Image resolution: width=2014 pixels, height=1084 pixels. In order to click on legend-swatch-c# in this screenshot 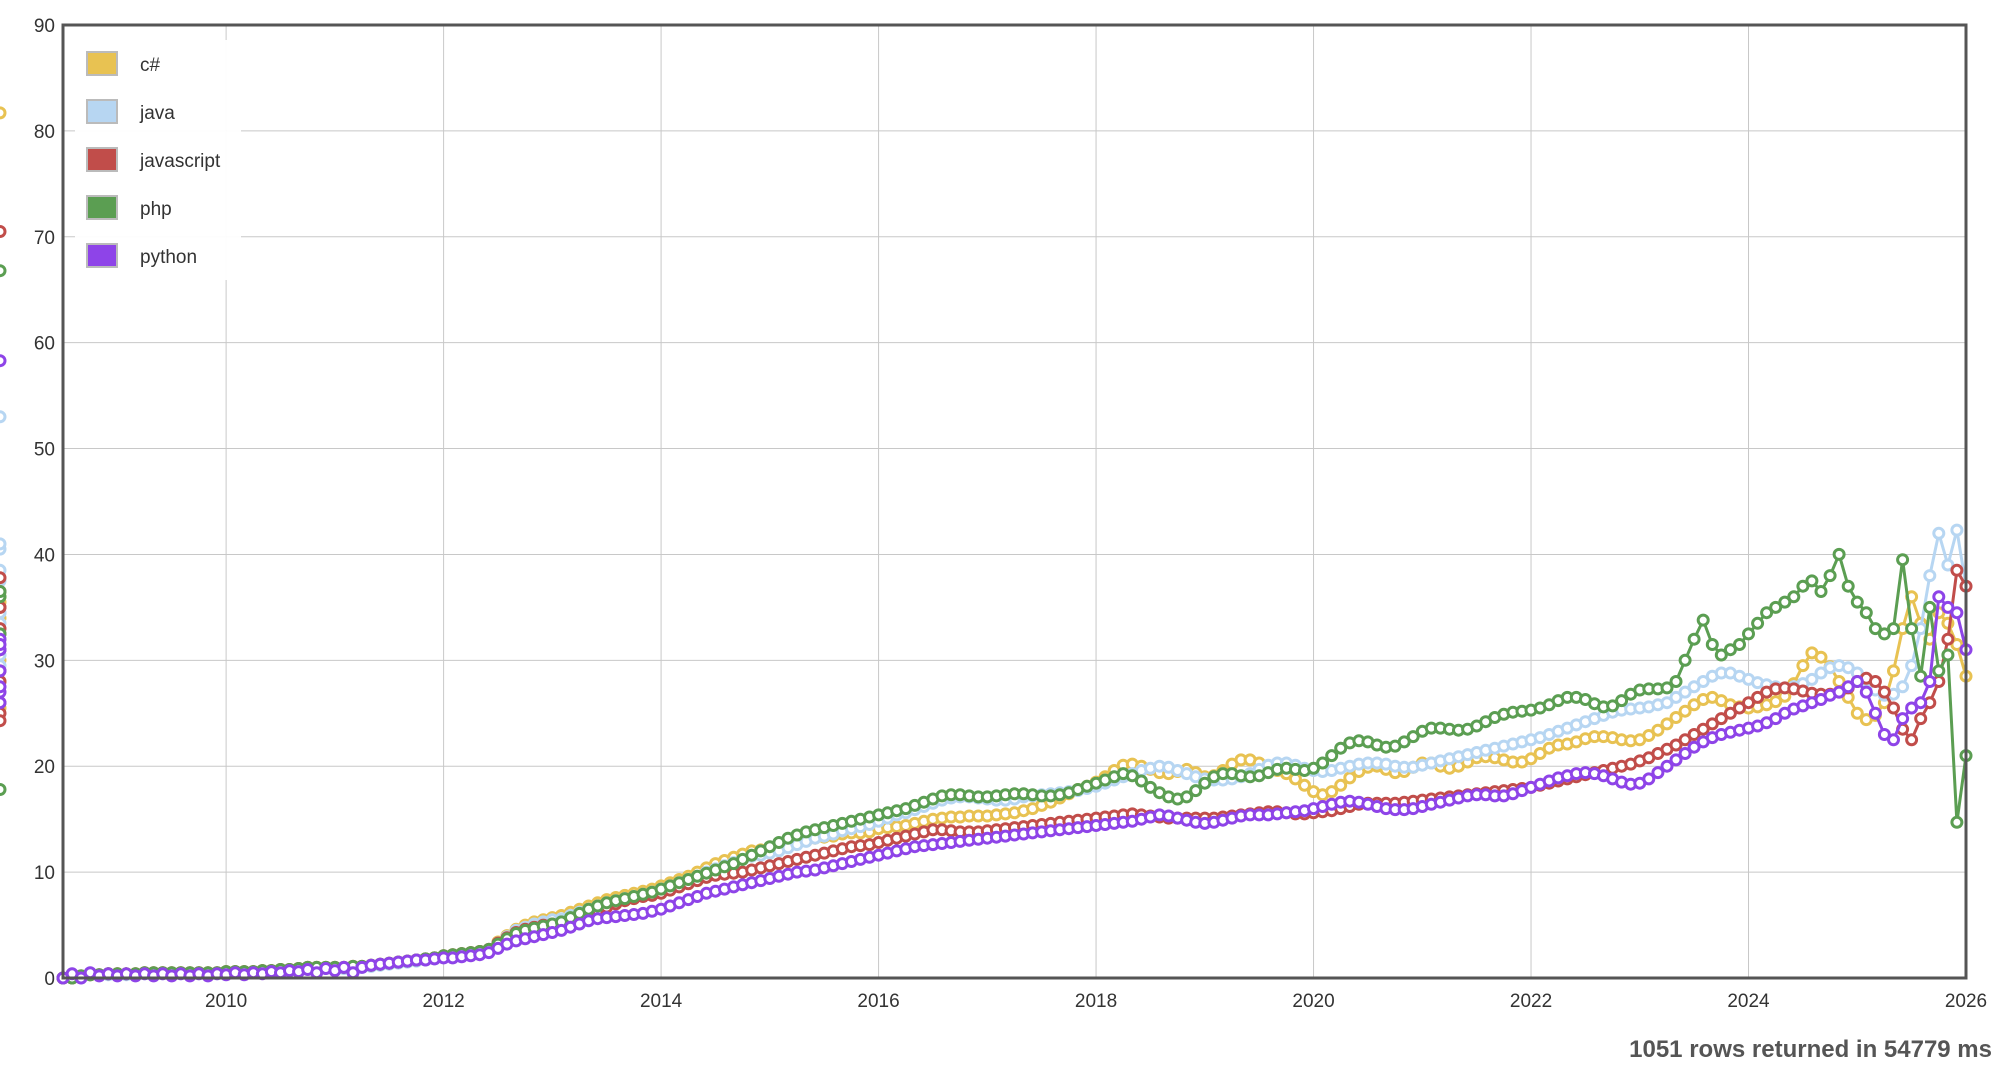, I will do `click(102, 63)`.